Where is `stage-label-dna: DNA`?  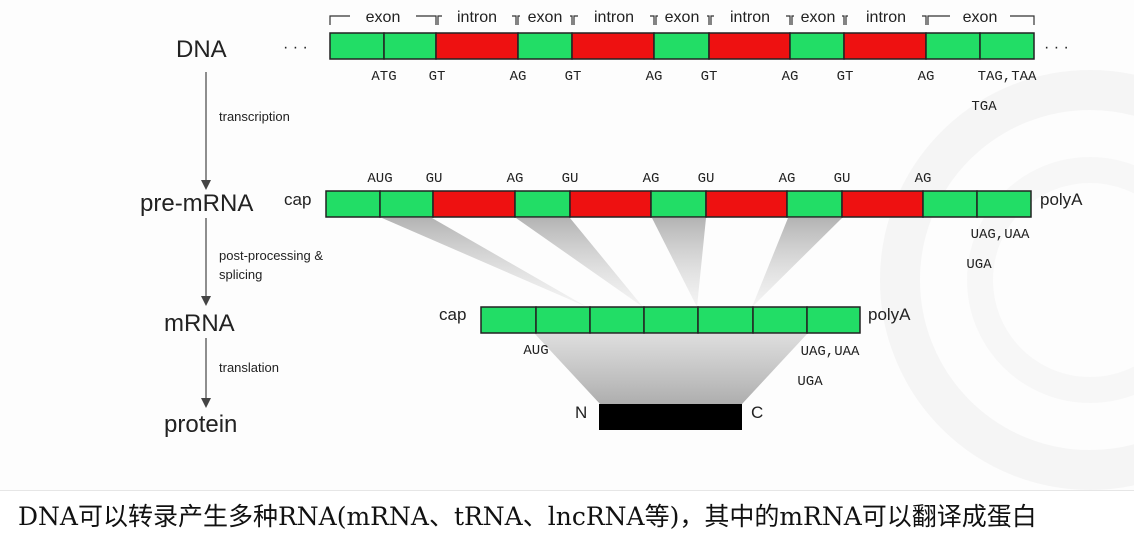
stage-label-dna: DNA is located at coordinates (201, 49).